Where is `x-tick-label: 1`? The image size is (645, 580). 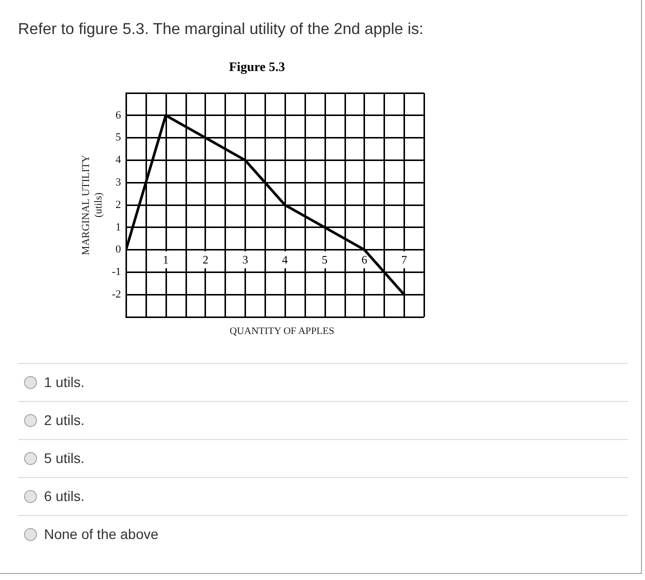 x-tick-label: 1 is located at coordinates (165, 260).